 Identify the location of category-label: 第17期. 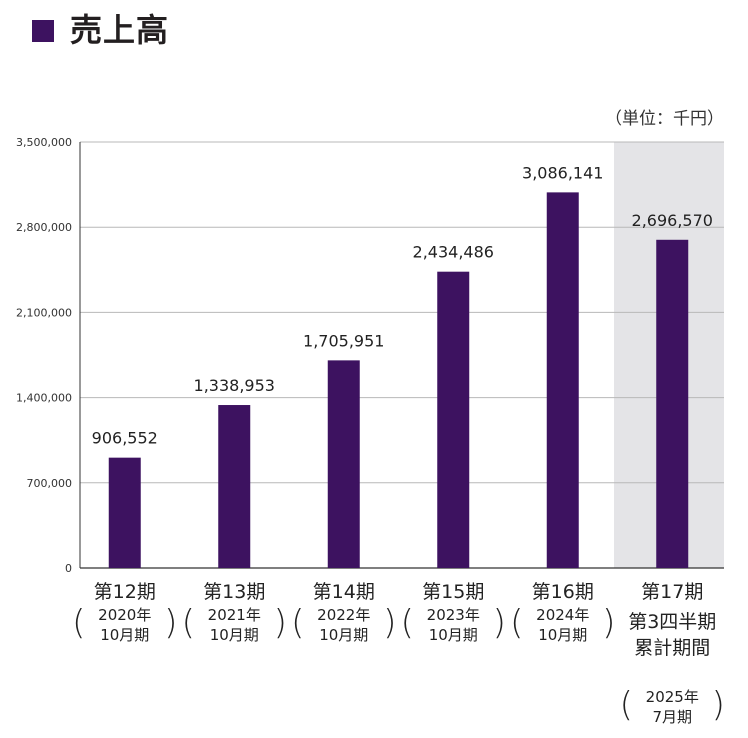
(672, 592).